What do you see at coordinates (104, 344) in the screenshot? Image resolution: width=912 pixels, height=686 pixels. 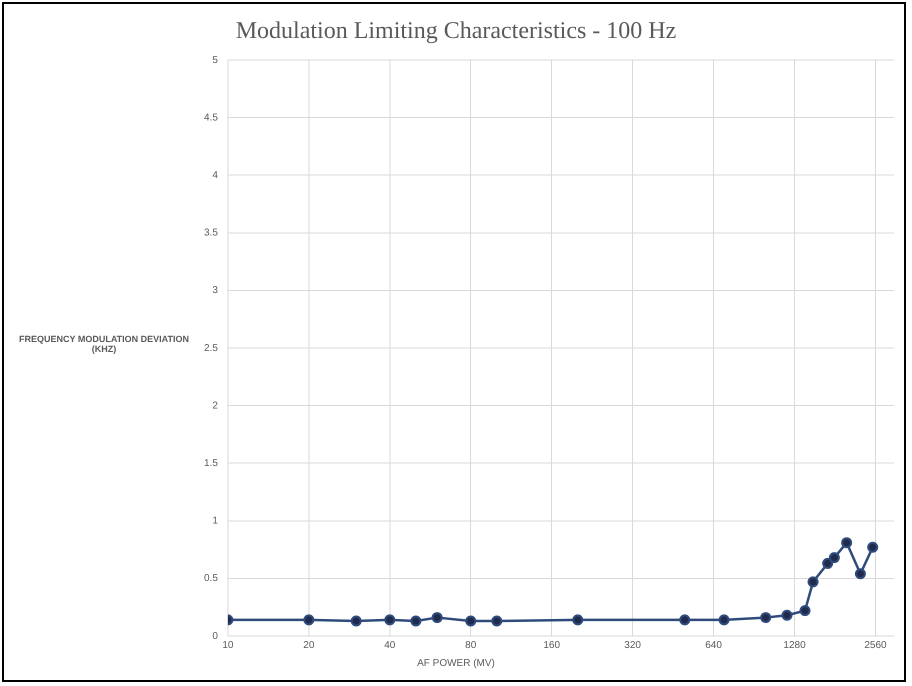 I see `y-axis-title: FREQUENCY MODULATION DEVIATION (KHZ)` at bounding box center [104, 344].